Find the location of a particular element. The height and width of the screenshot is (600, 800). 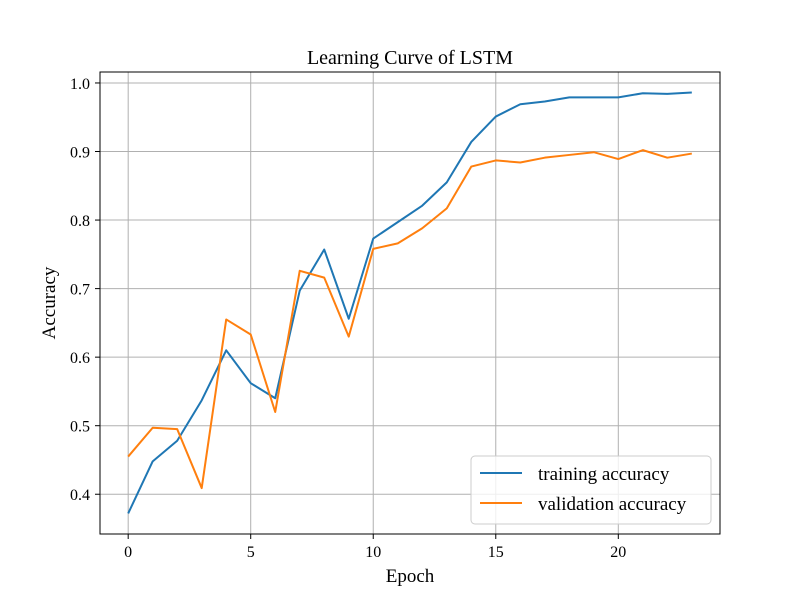

x-tick-label: 0 is located at coordinates (128, 552).